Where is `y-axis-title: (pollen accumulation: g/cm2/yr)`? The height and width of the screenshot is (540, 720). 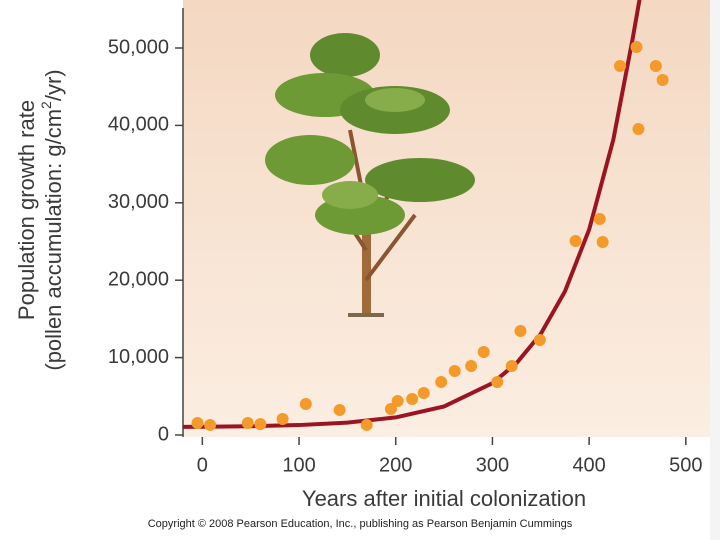
y-axis-title: (pollen accumulation: g/cm2/yr) is located at coordinates (52, 219).